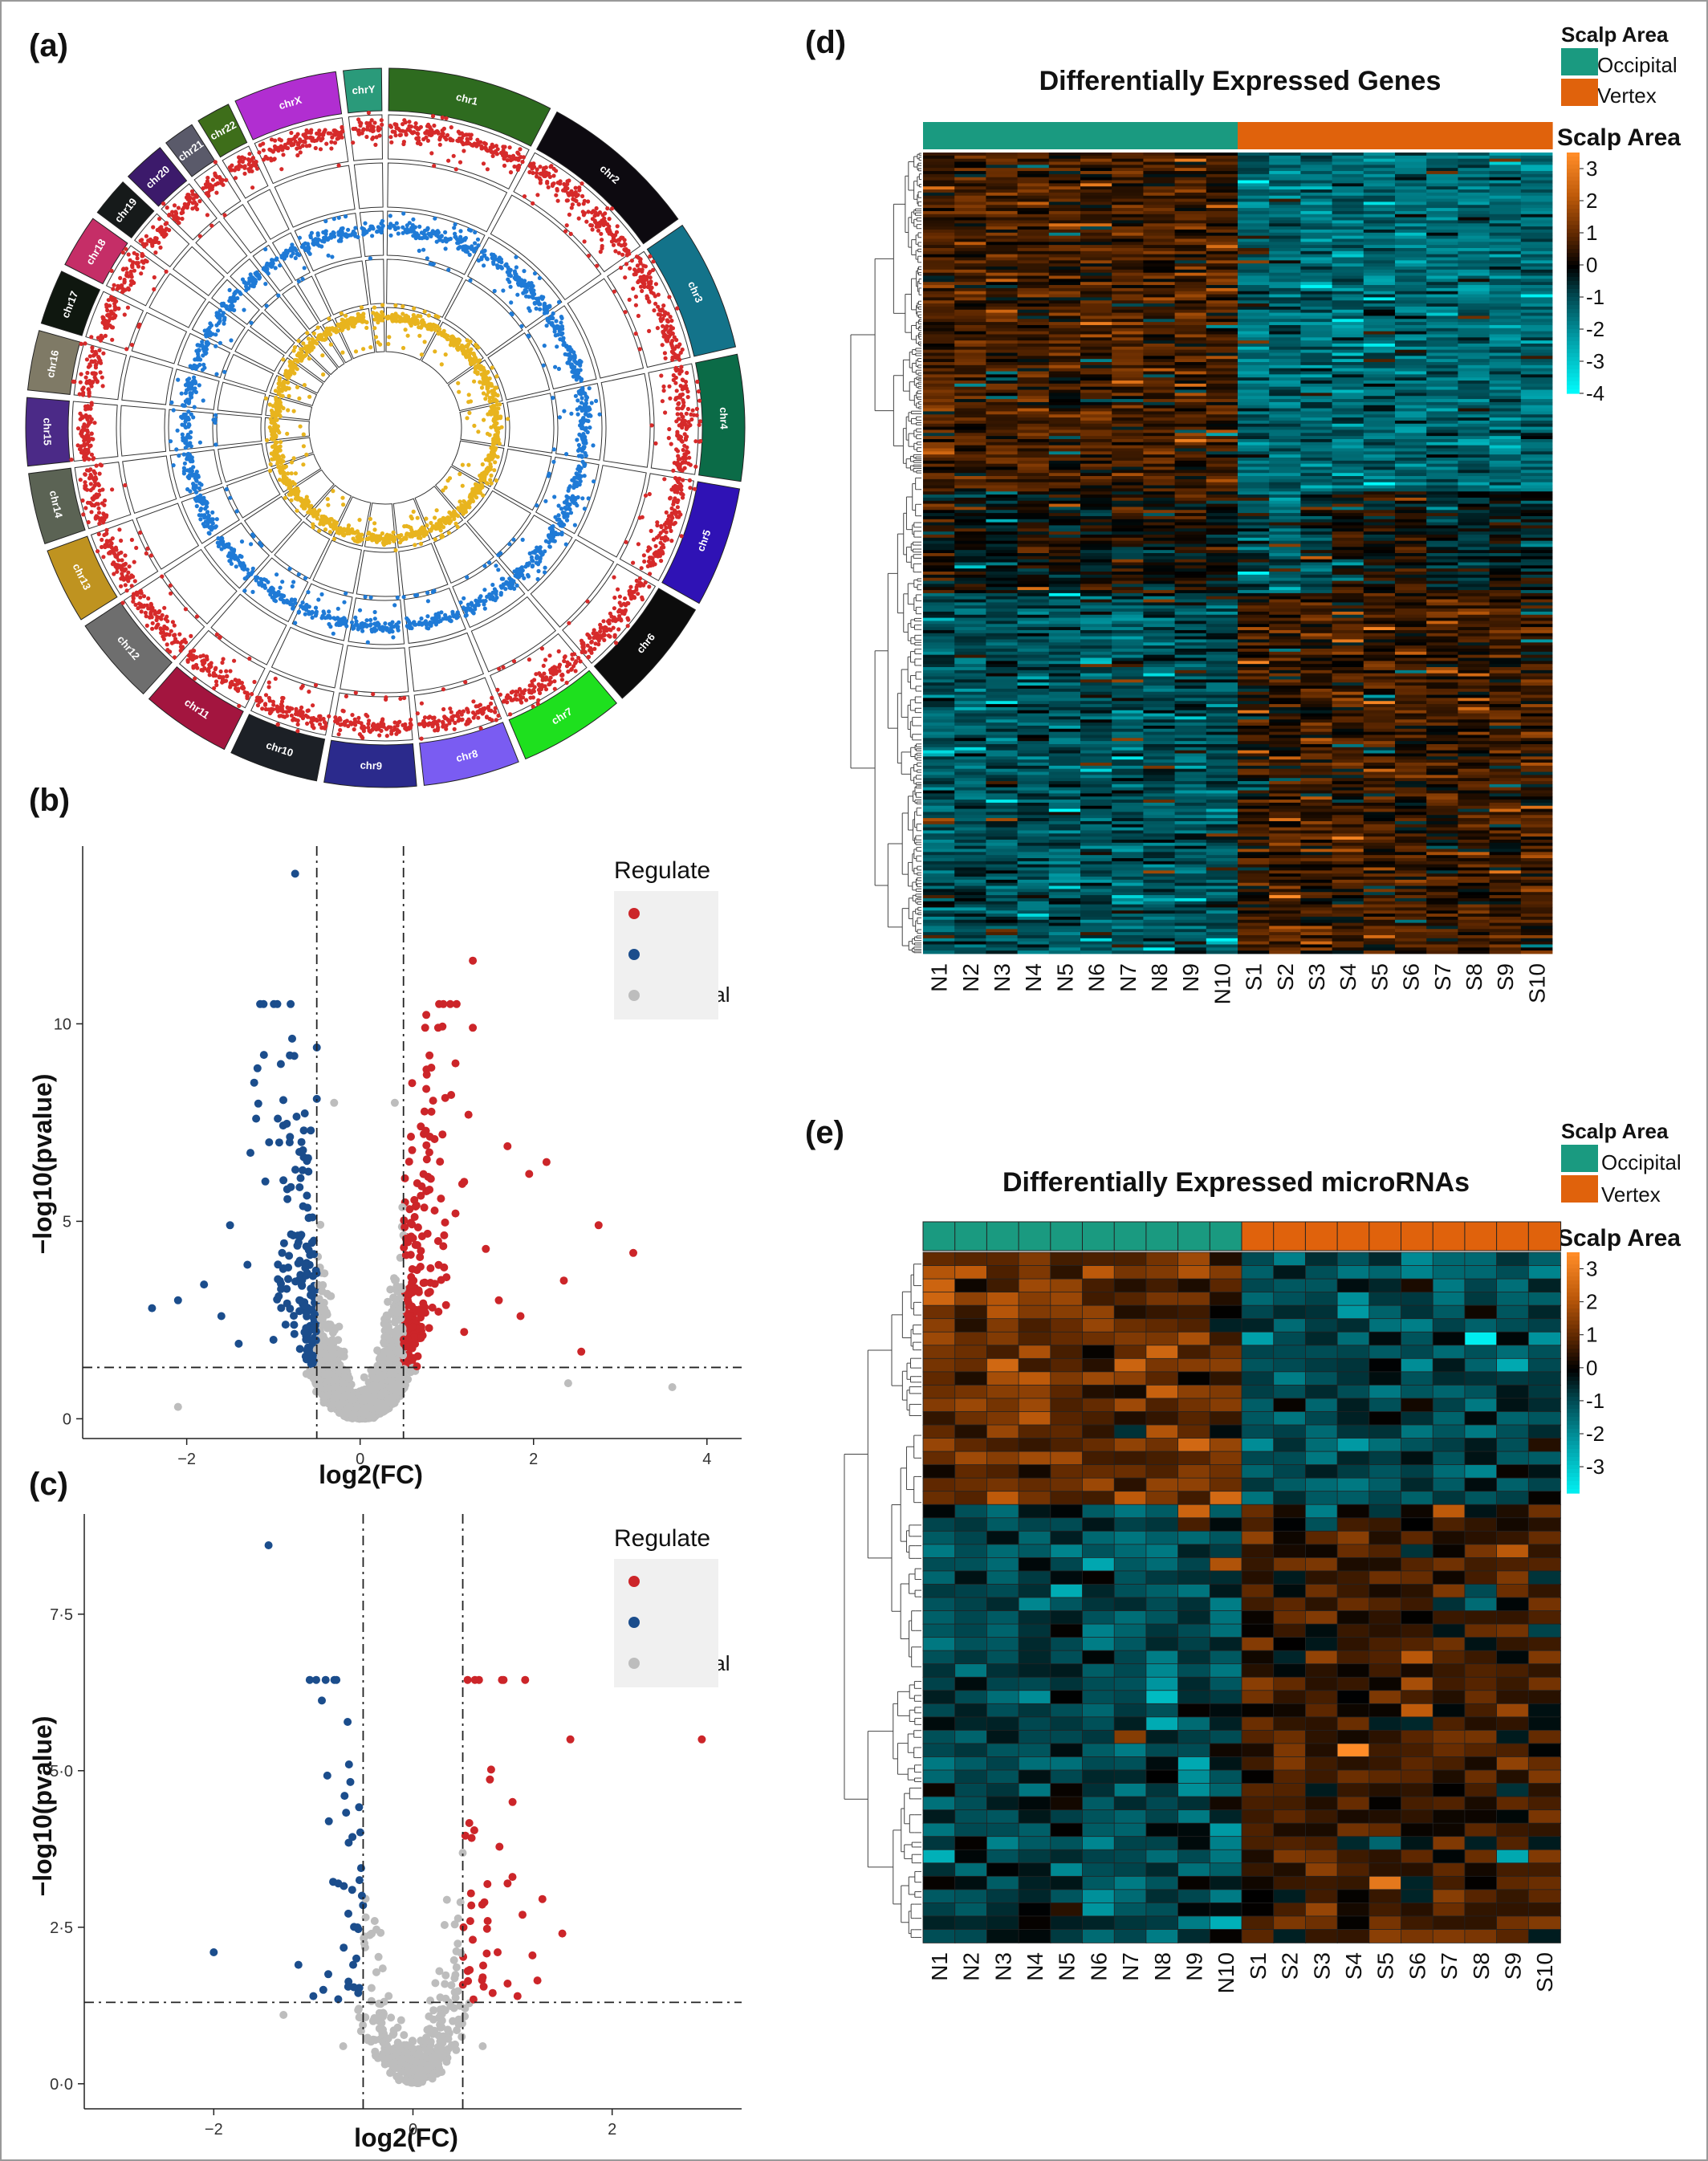 This screenshot has height=2161, width=1708. Describe the element at coordinates (467, 756) in the screenshot. I see `chromosome-label-chr8: chr8` at that location.